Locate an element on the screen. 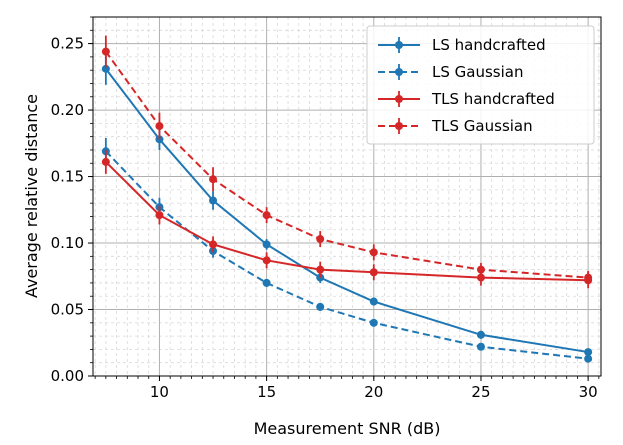 The image size is (623, 445). legend-label: TLS Gaussian is located at coordinates (482, 126).